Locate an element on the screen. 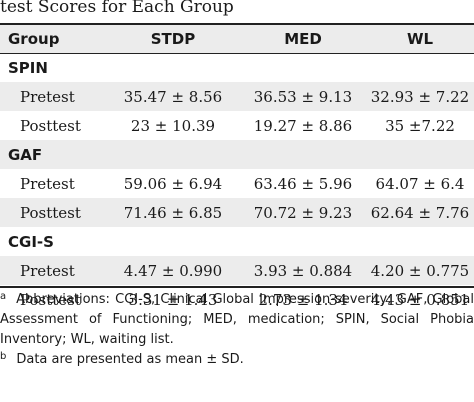 This screenshot has height=402, width=474. group-label: SPIN is located at coordinates (28, 67).